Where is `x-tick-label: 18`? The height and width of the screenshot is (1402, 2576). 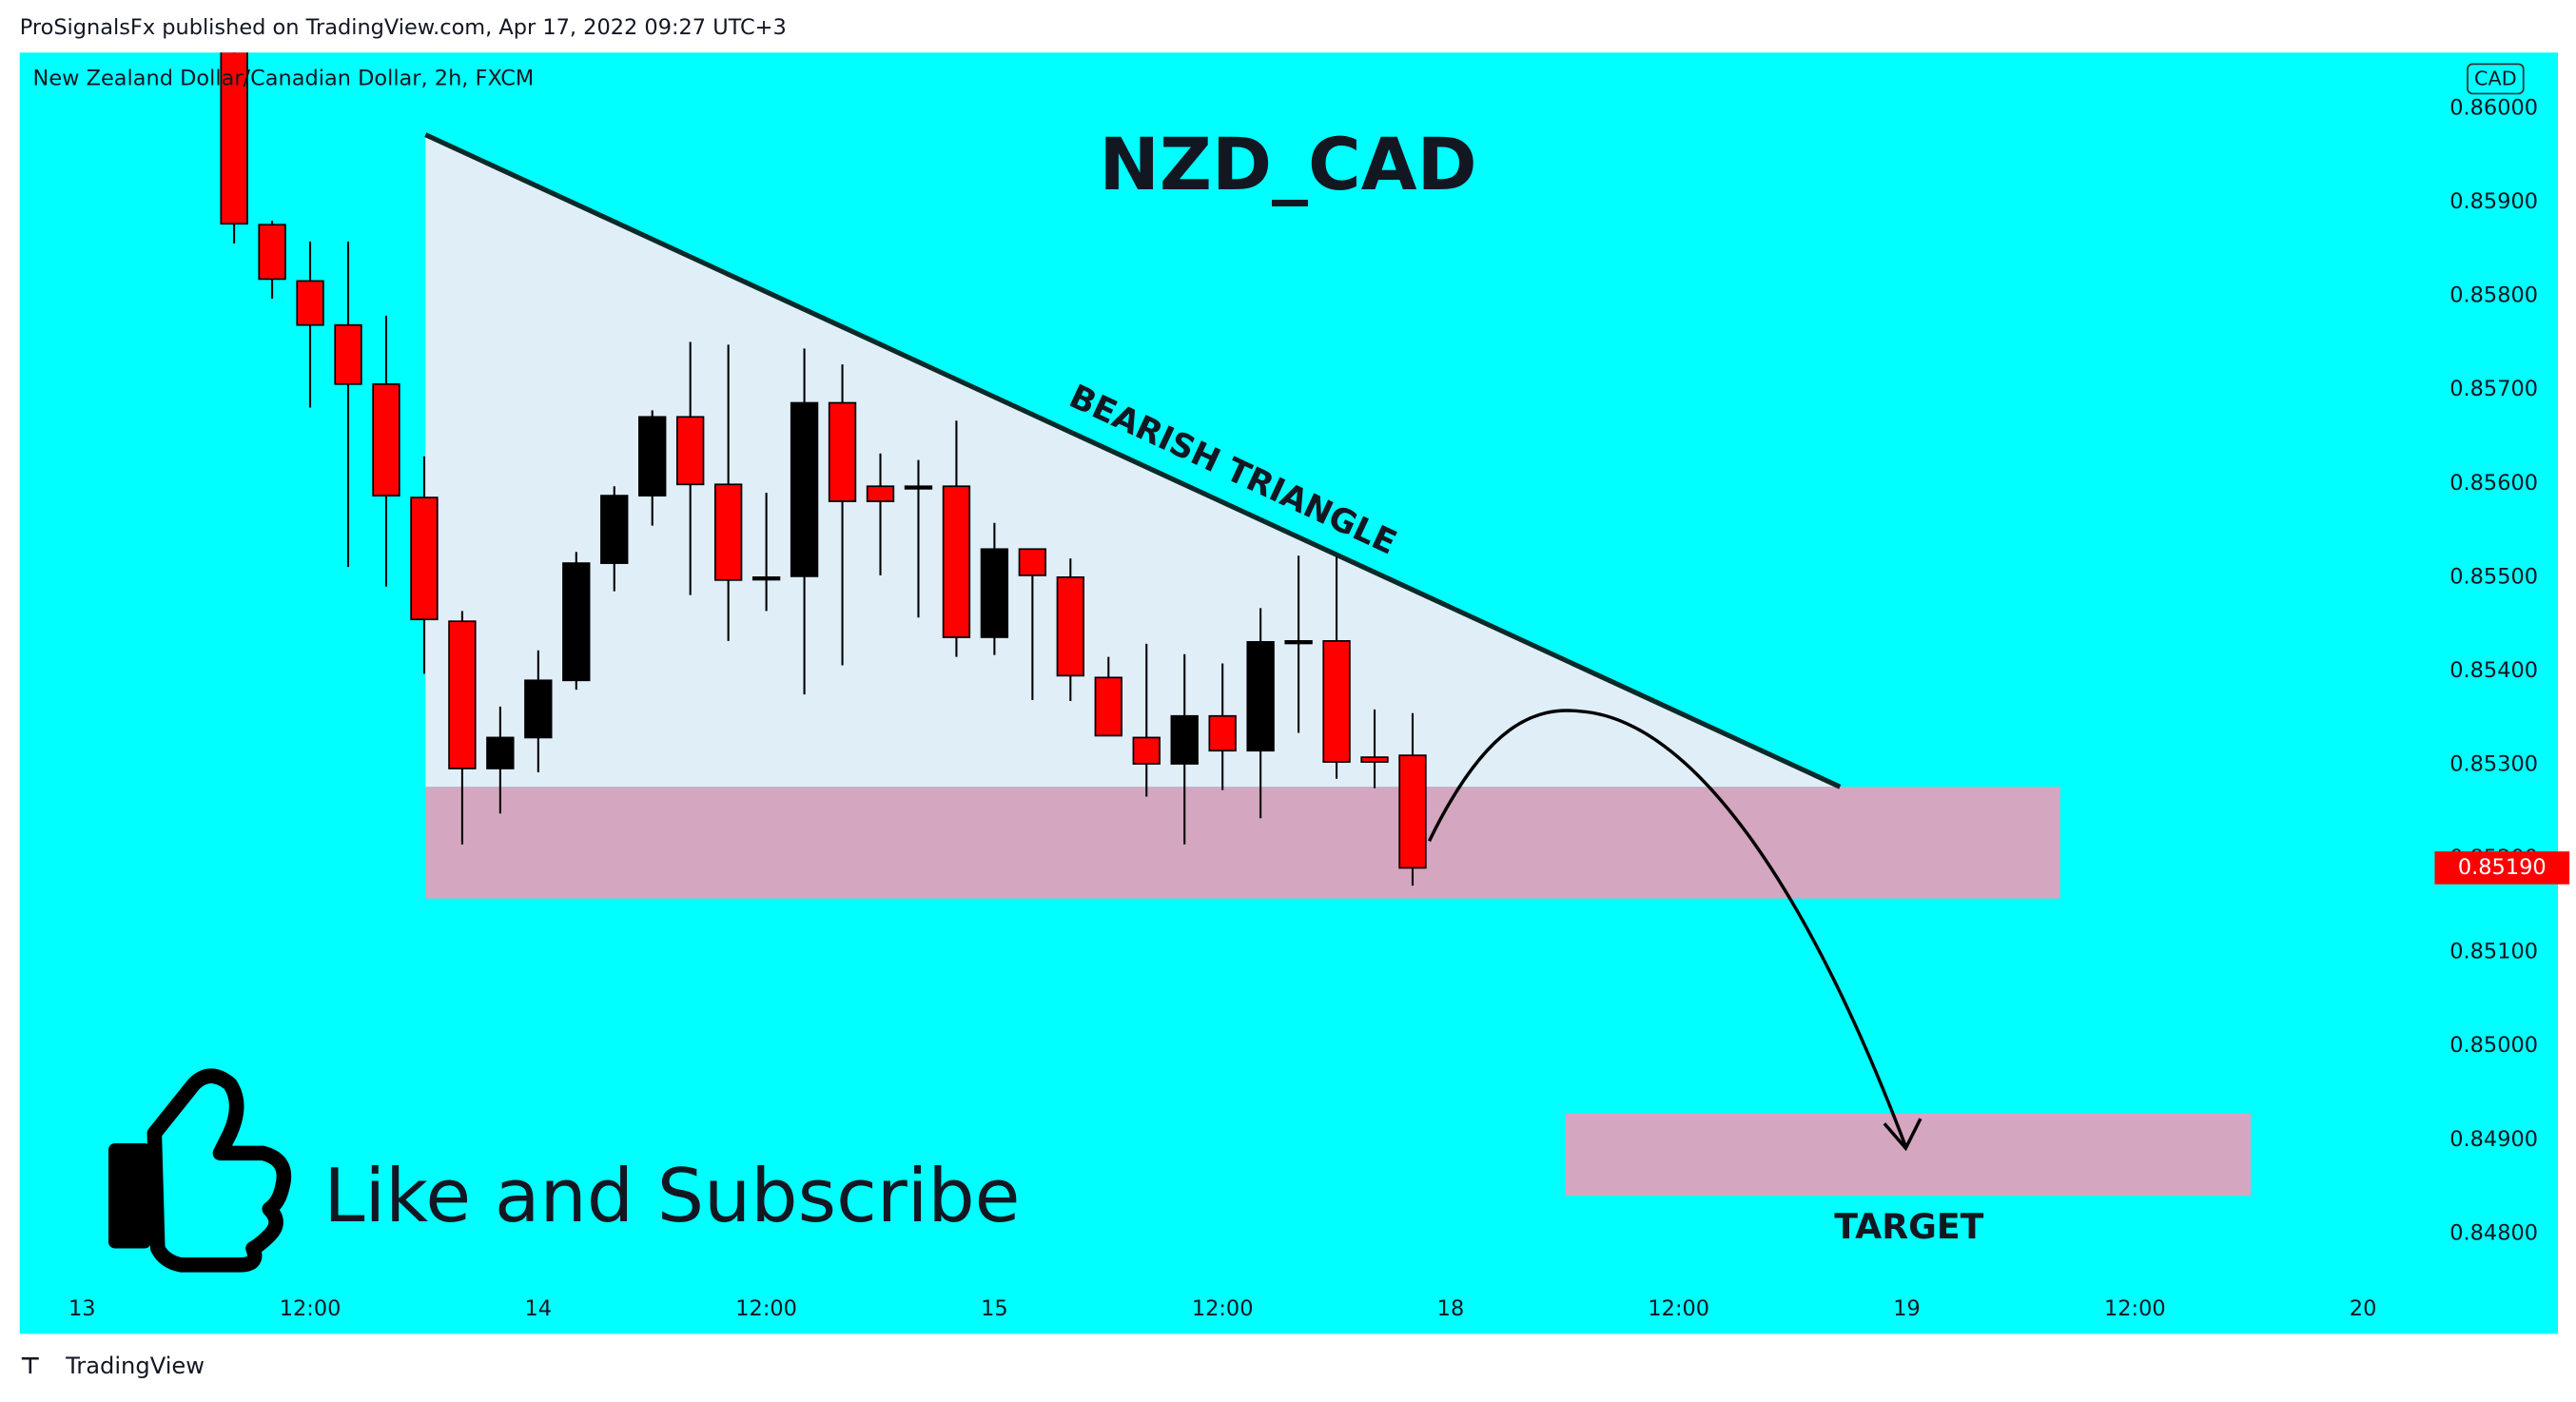
x-tick-label: 18 is located at coordinates (1451, 1308).